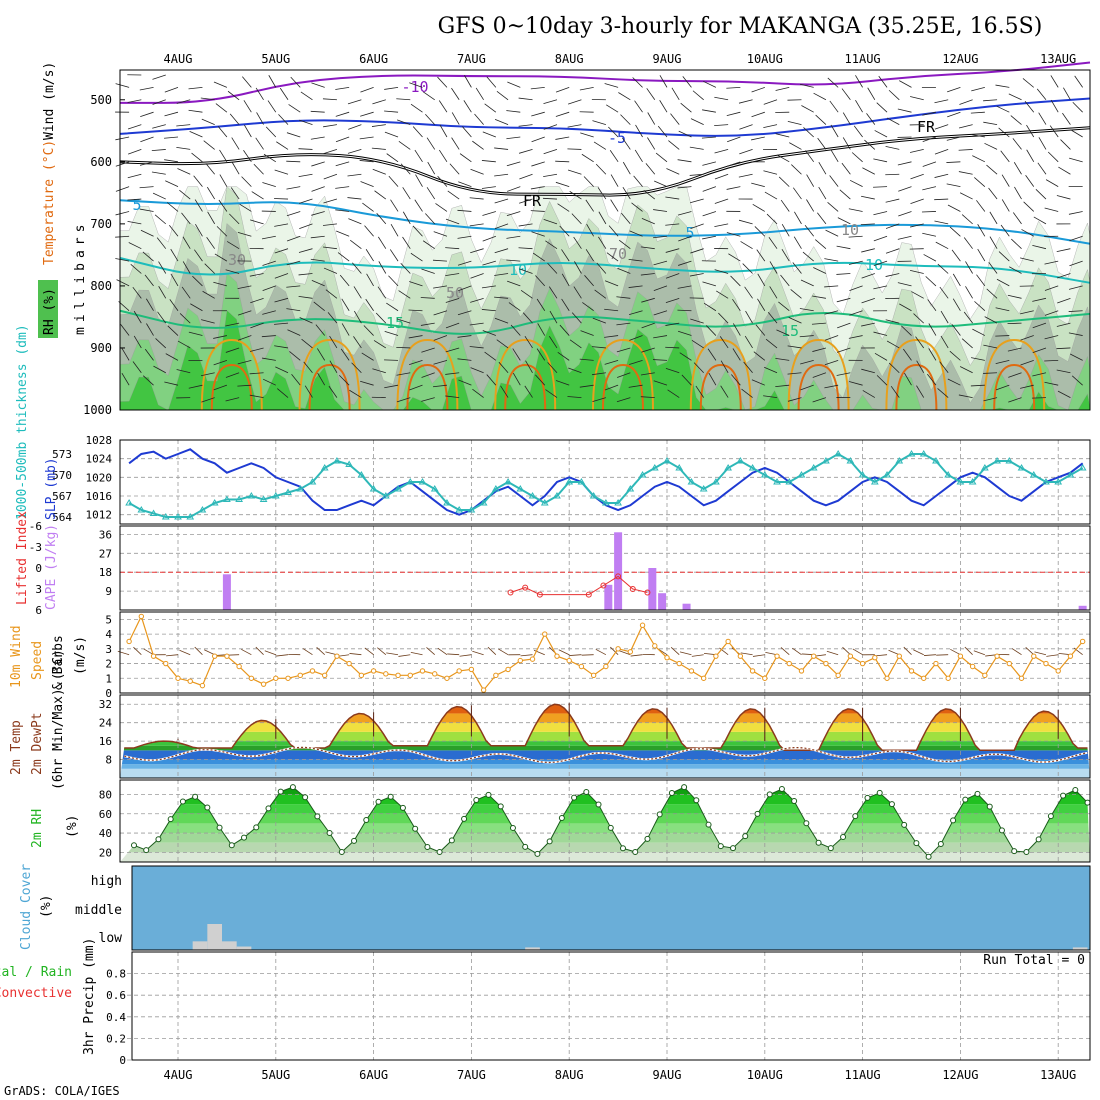 This screenshot has height=1100, width=1100. What do you see at coordinates (48, 996) in the screenshot?
I see `precip-labels: Total / Rain Convective 3hr Precip (mm)` at bounding box center [48, 996].